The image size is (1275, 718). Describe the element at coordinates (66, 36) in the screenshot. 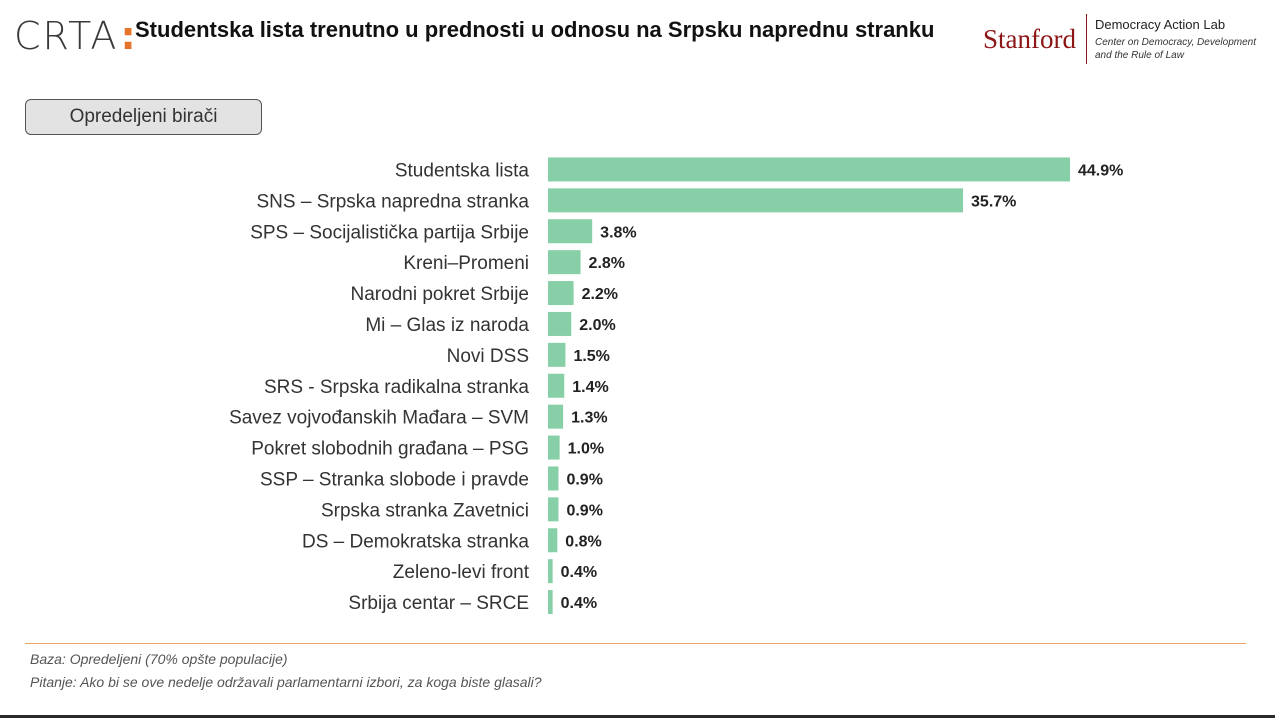

I see `crta-logo-text: CRTA` at that location.